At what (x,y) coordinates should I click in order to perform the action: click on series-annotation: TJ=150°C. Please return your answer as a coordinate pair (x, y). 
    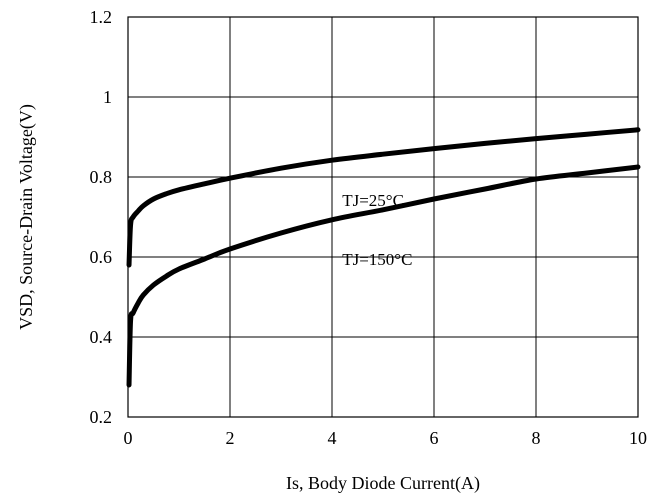
    Looking at the image, I should click on (377, 259).